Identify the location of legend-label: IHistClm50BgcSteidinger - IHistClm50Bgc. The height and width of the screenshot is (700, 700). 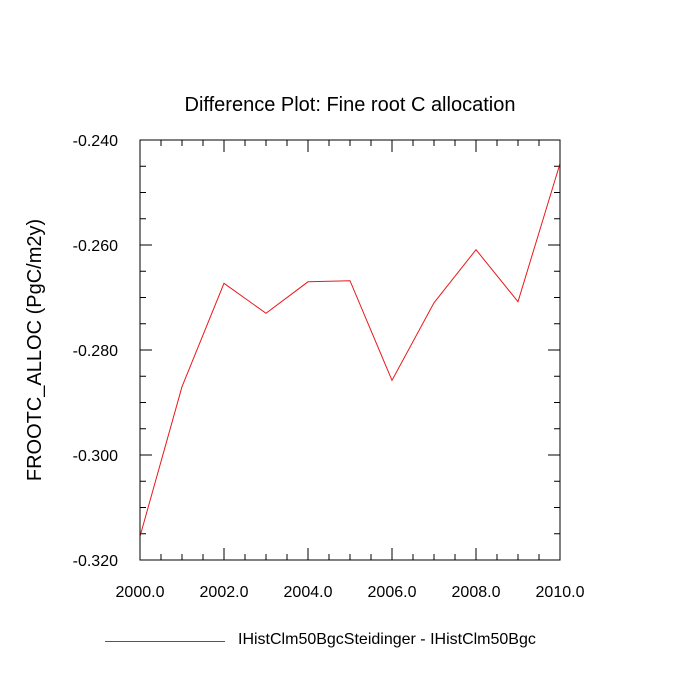
(387, 639).